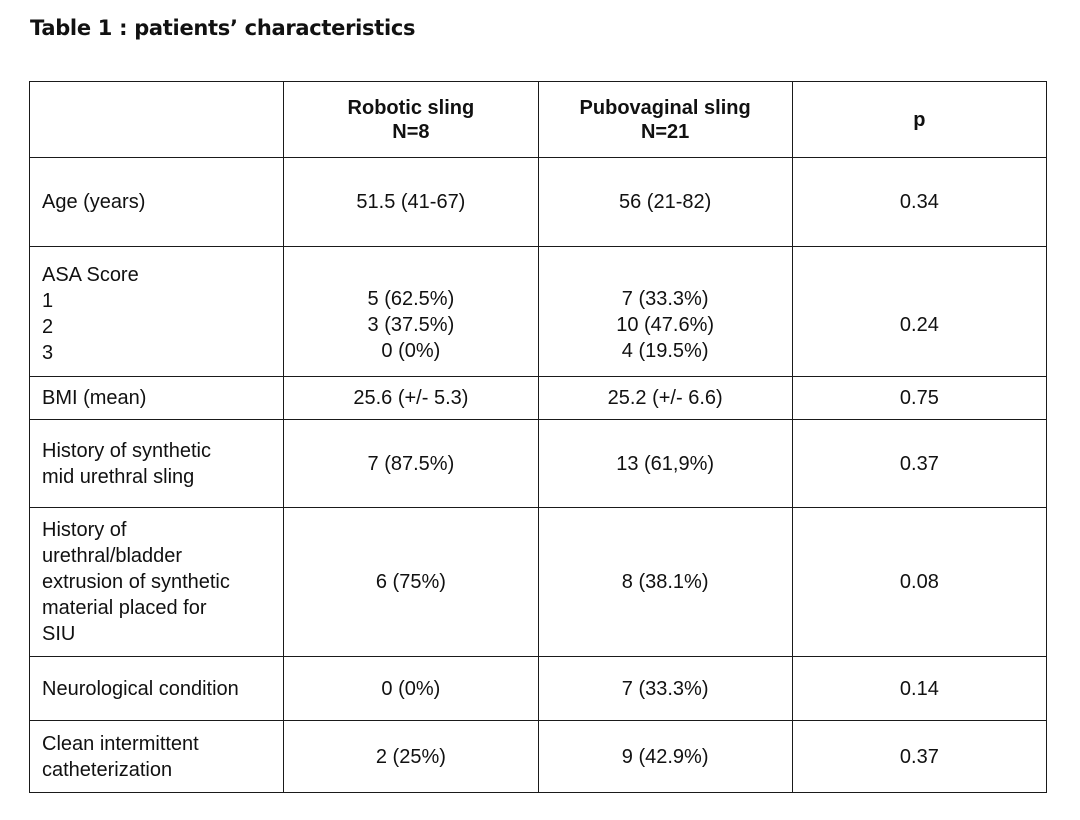 This screenshot has width=1080, height=820. What do you see at coordinates (136, 582) in the screenshot?
I see `history-extrusion-label-line-3: extrusion of synthetic` at bounding box center [136, 582].